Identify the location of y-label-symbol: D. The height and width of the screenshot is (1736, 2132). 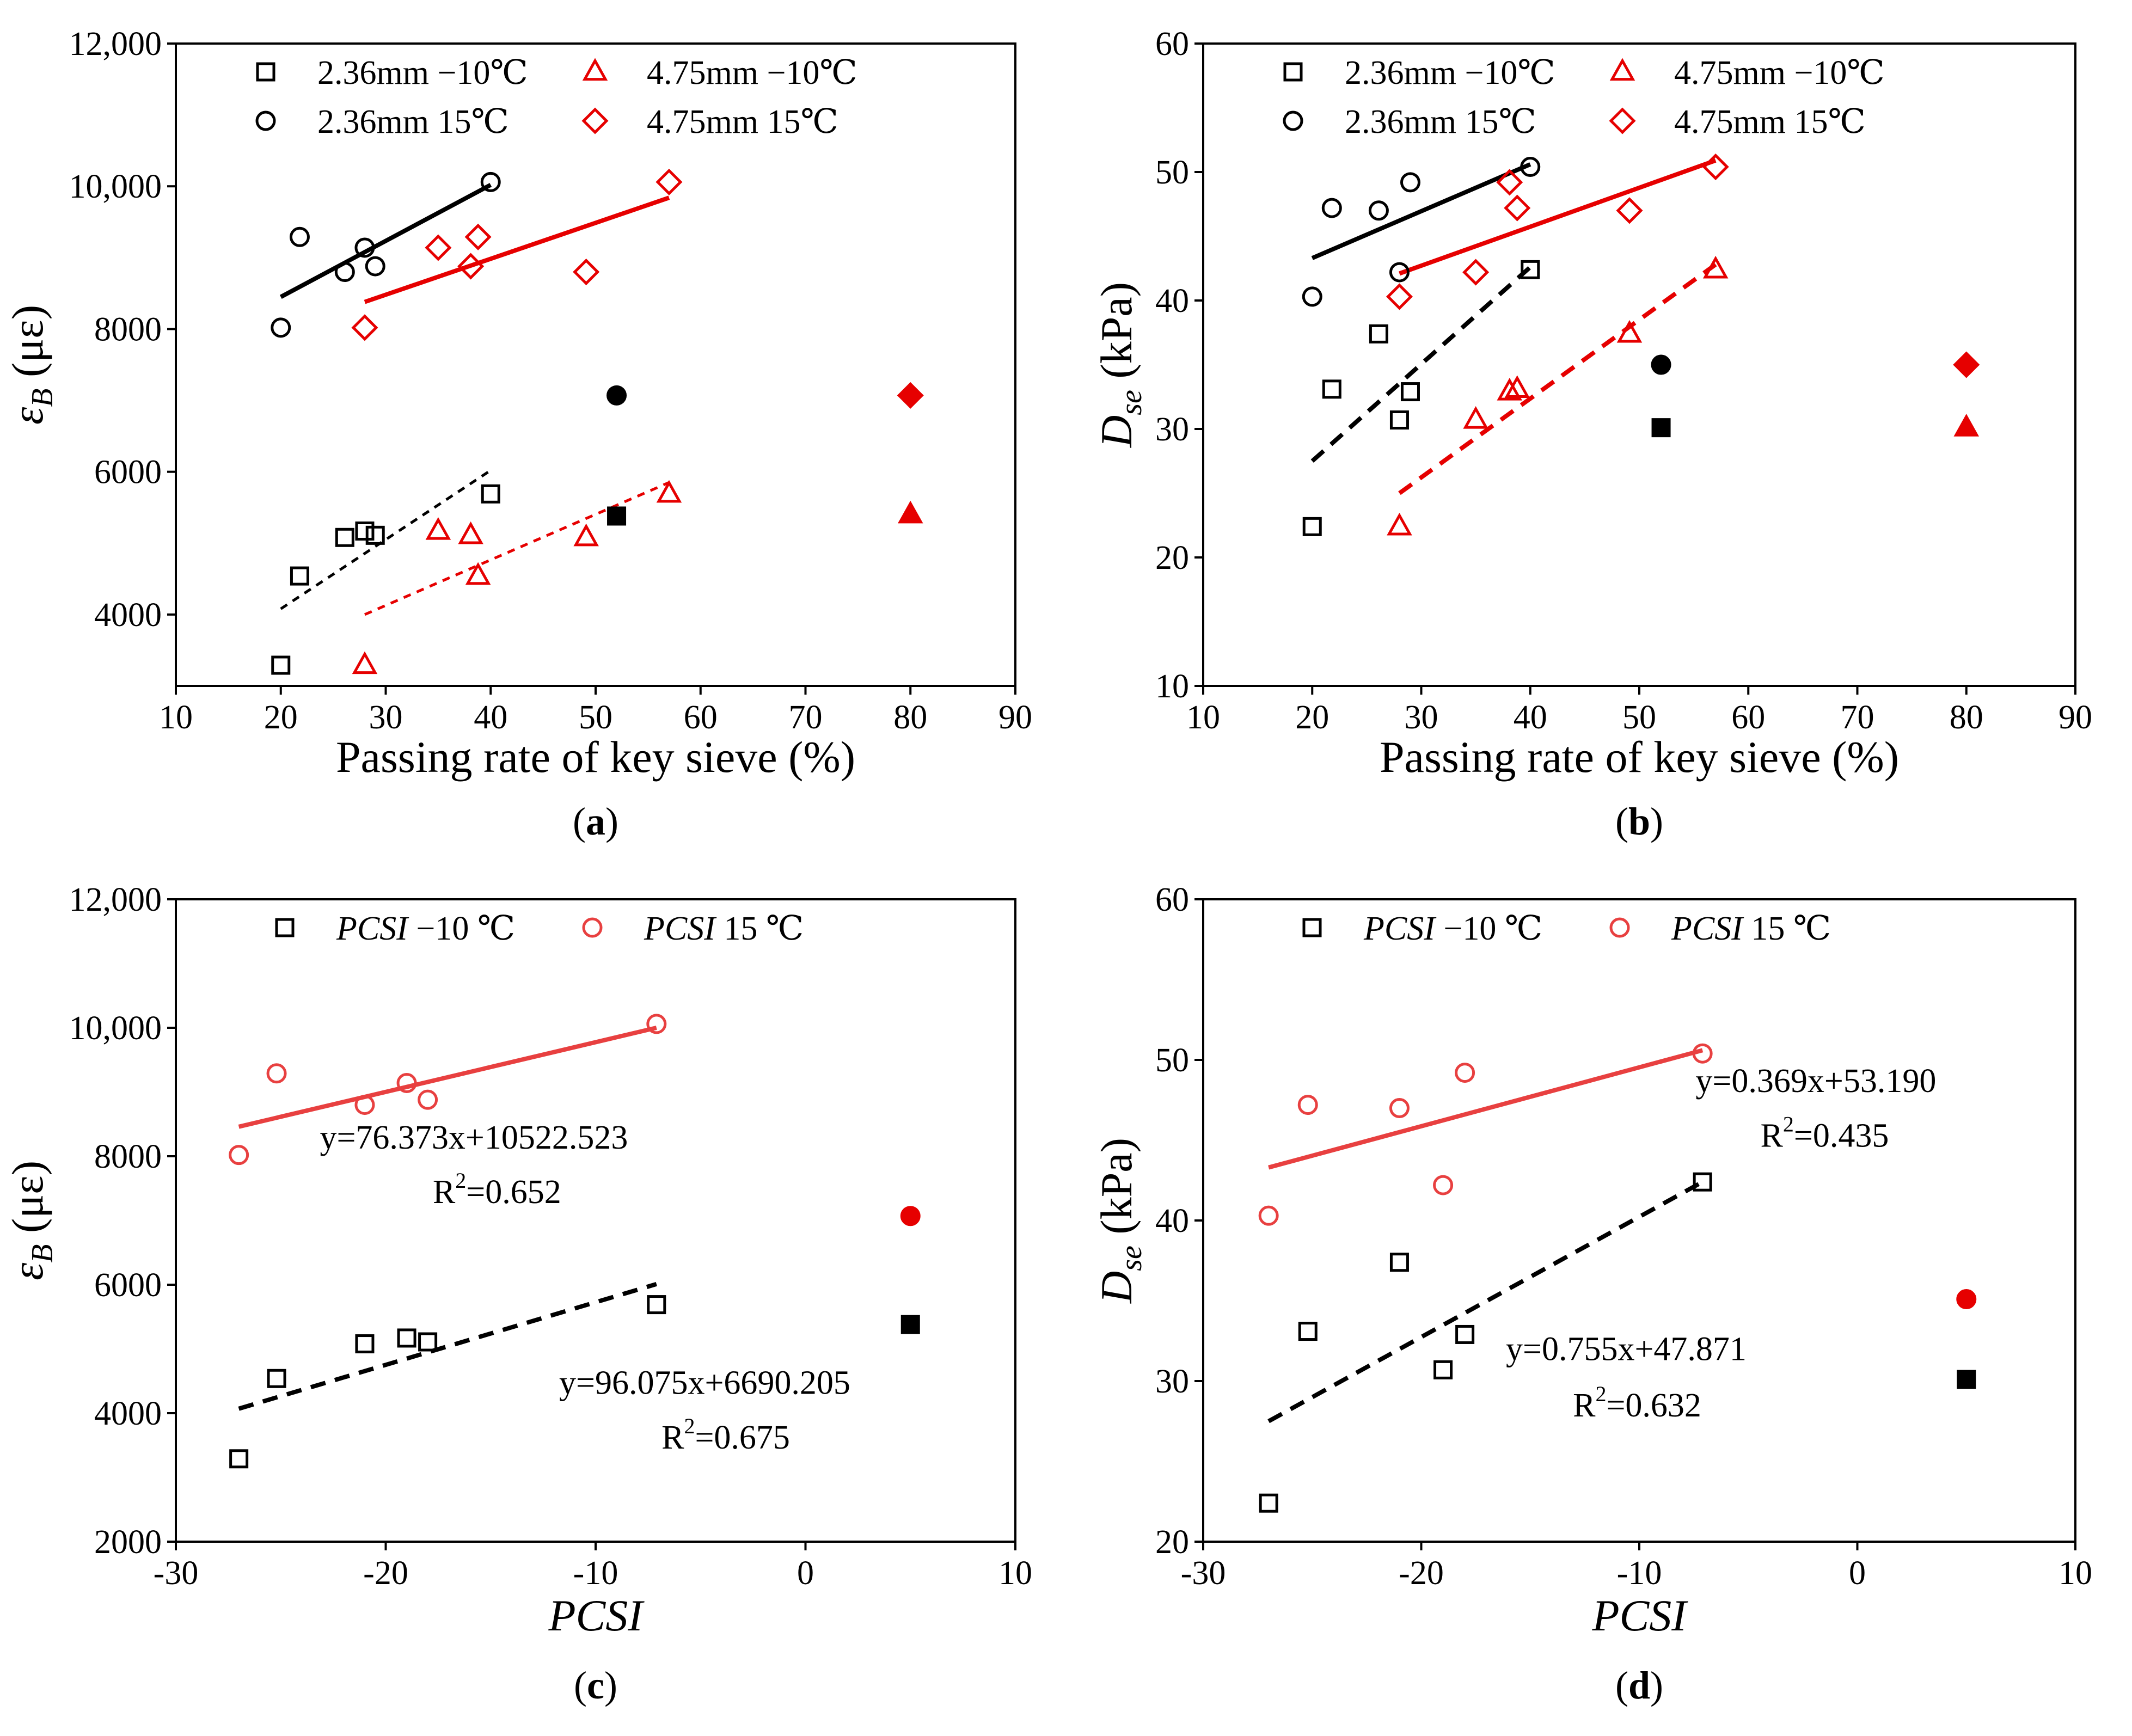
(1117, 431).